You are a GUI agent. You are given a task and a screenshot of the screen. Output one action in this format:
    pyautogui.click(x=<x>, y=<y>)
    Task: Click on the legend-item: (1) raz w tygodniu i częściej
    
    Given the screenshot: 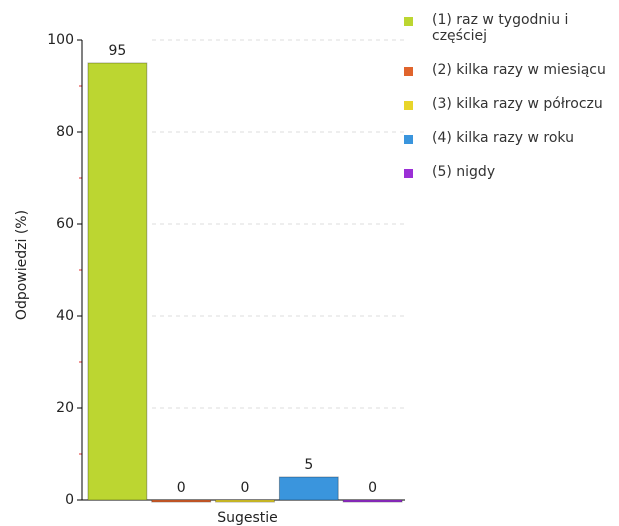 What is the action you would take?
    pyautogui.click(x=509, y=28)
    